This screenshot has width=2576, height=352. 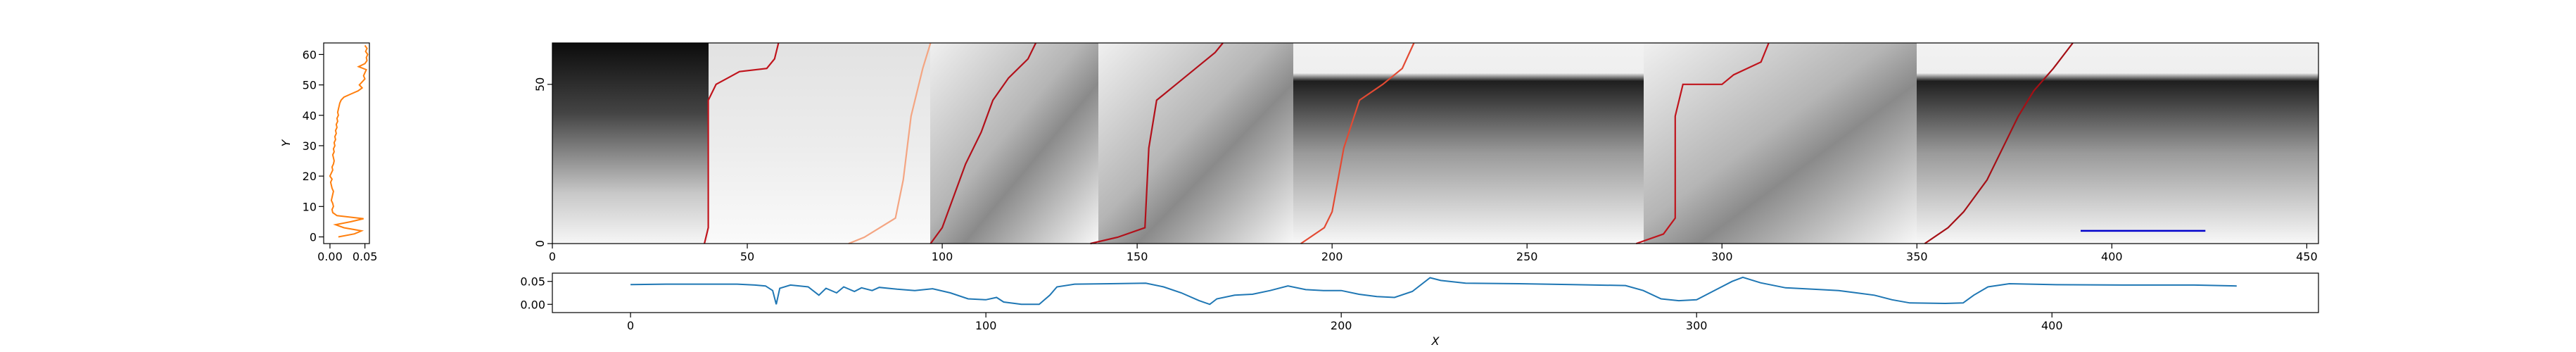 What do you see at coordinates (286, 142) in the screenshot?
I see `y-axis-label: Y` at bounding box center [286, 142].